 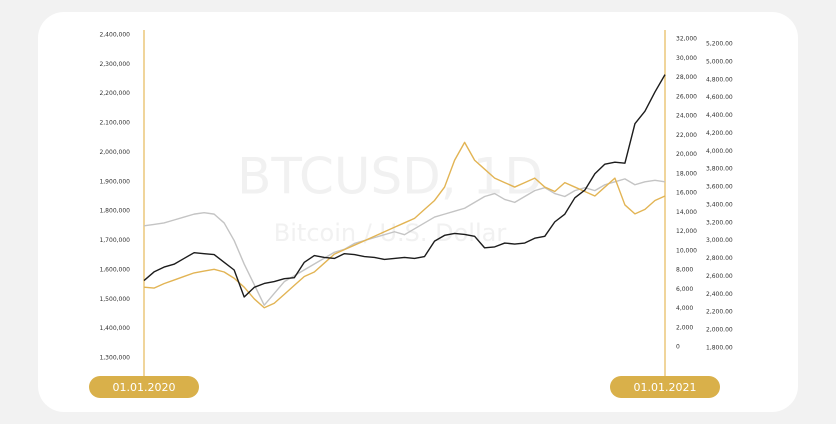 I want to click on tick-label: 4,600.00, so click(x=719, y=97).